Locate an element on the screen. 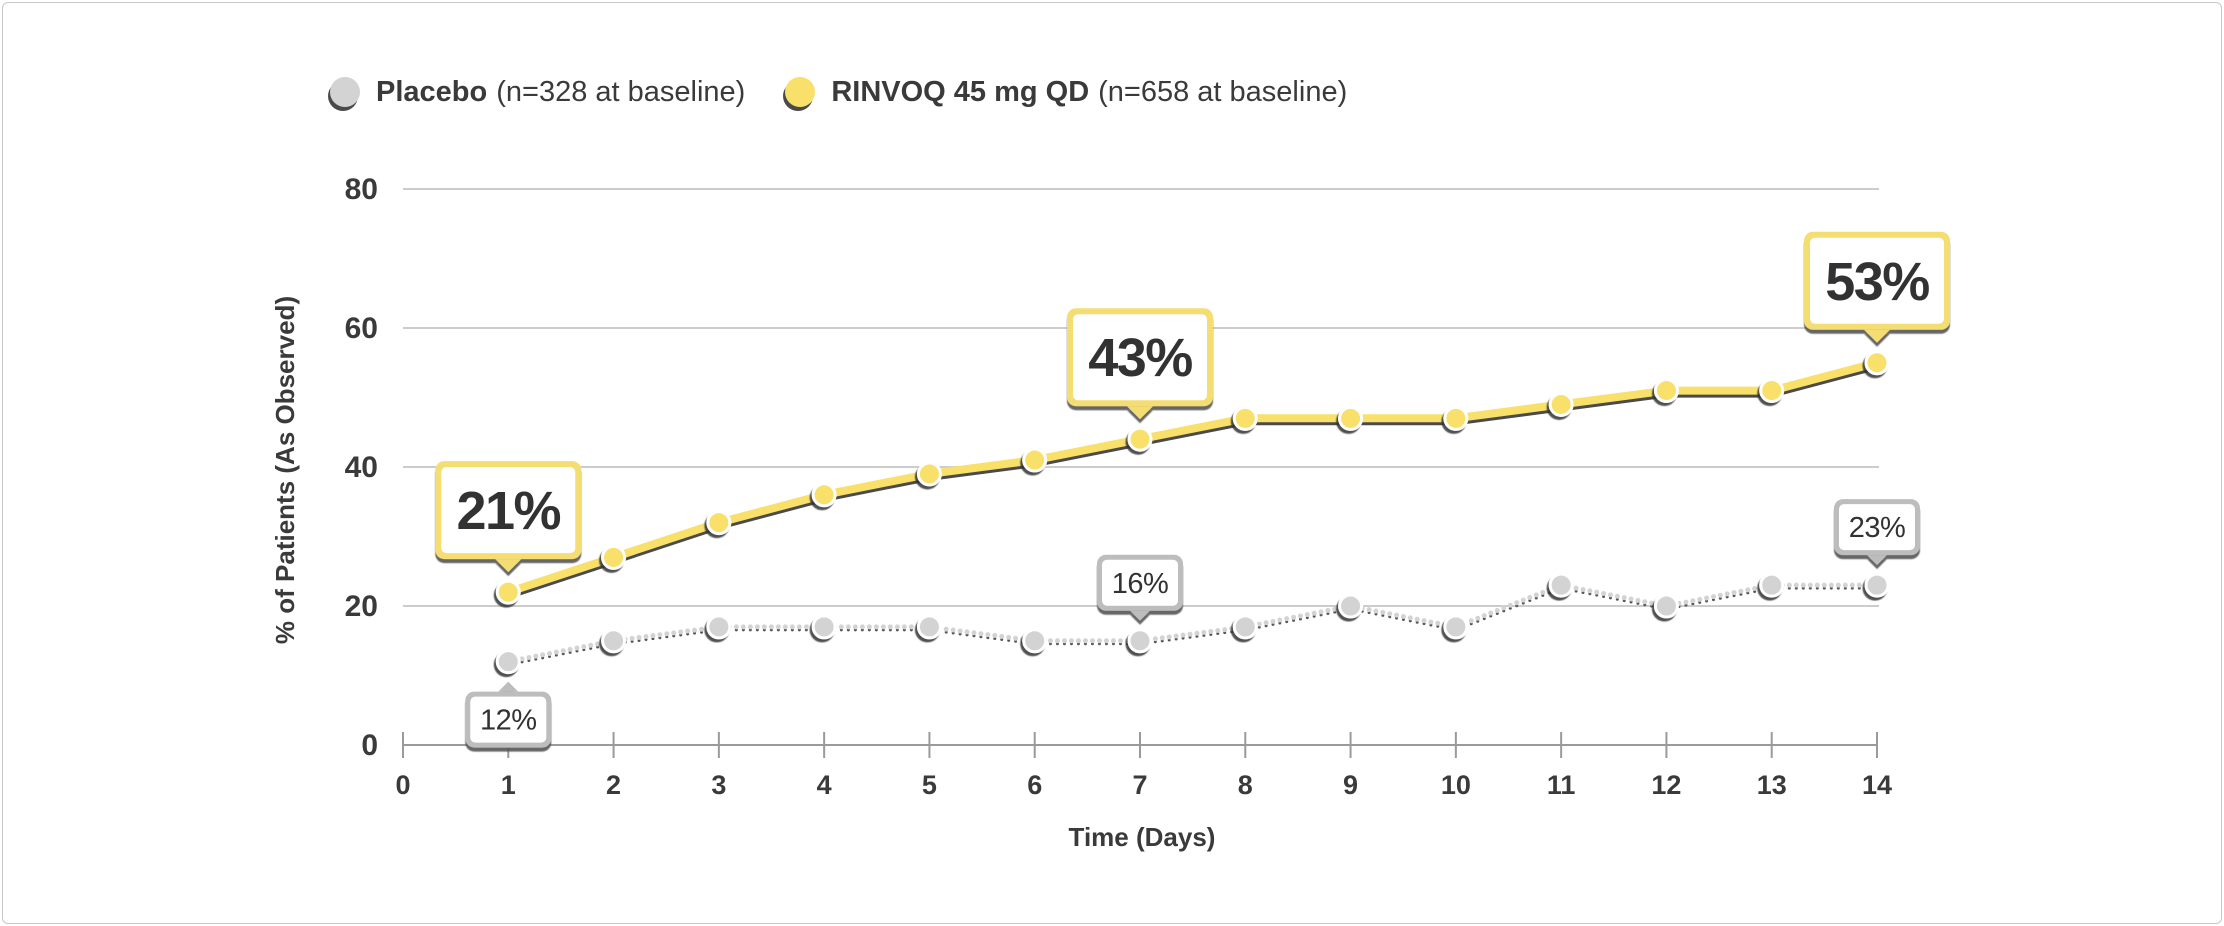 This screenshot has height=926, width=2224. x-tick-label-8: 8 is located at coordinates (1245, 785).